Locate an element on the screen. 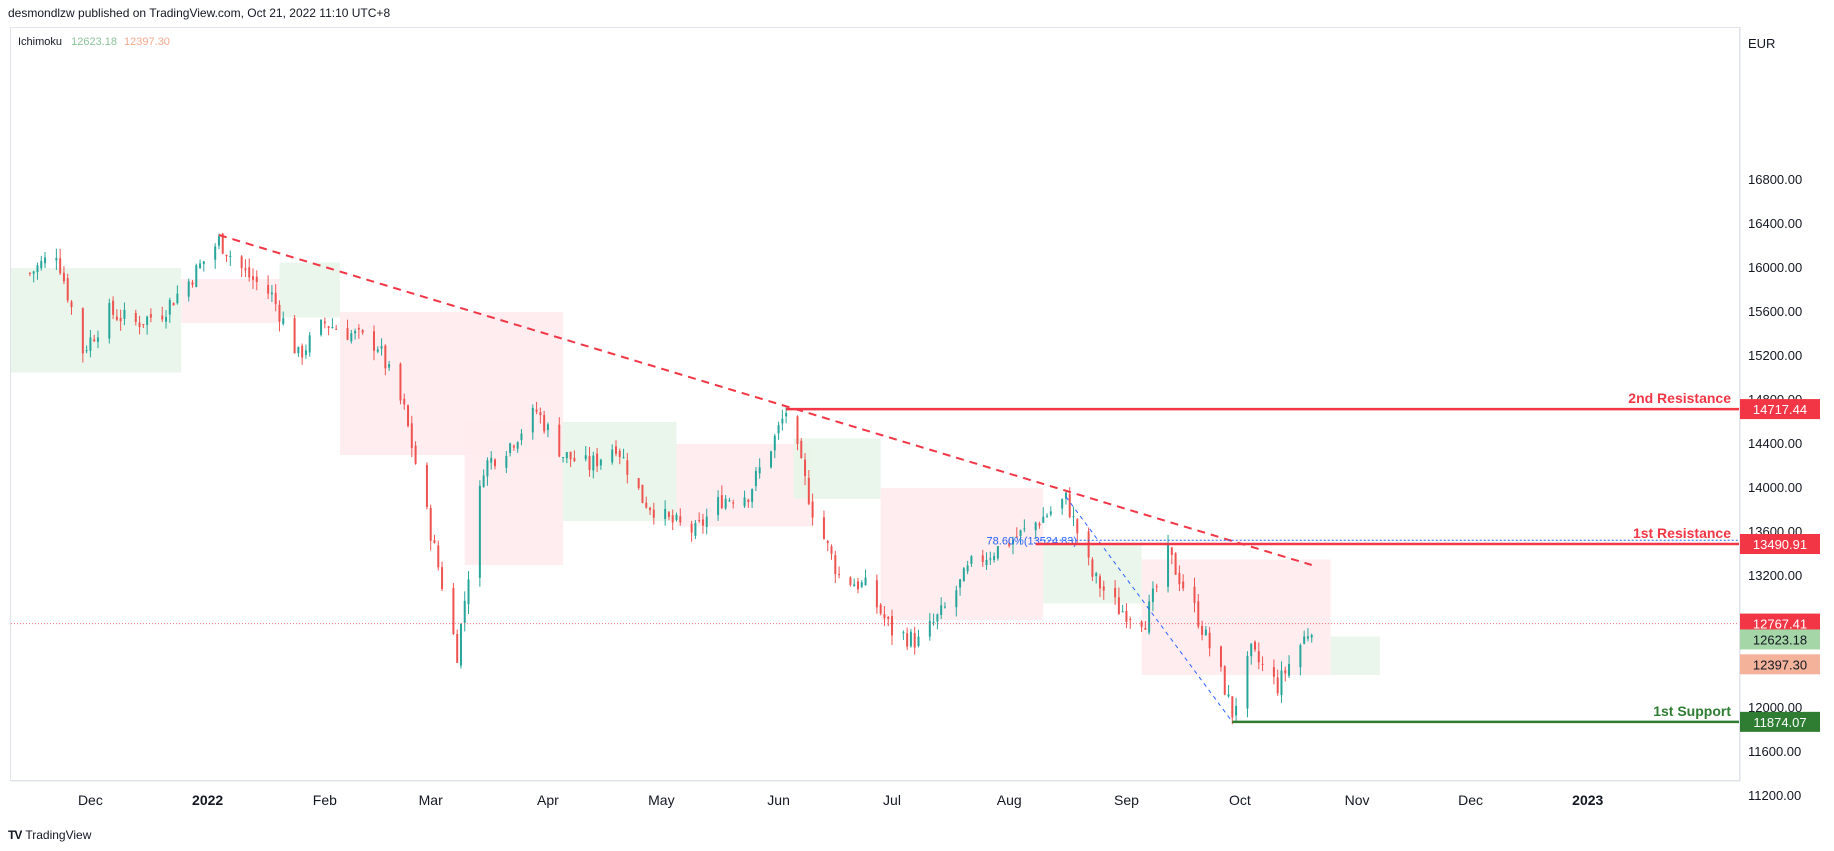 This screenshot has height=851, width=1834. span-a-tag-bg is located at coordinates (1780, 639).